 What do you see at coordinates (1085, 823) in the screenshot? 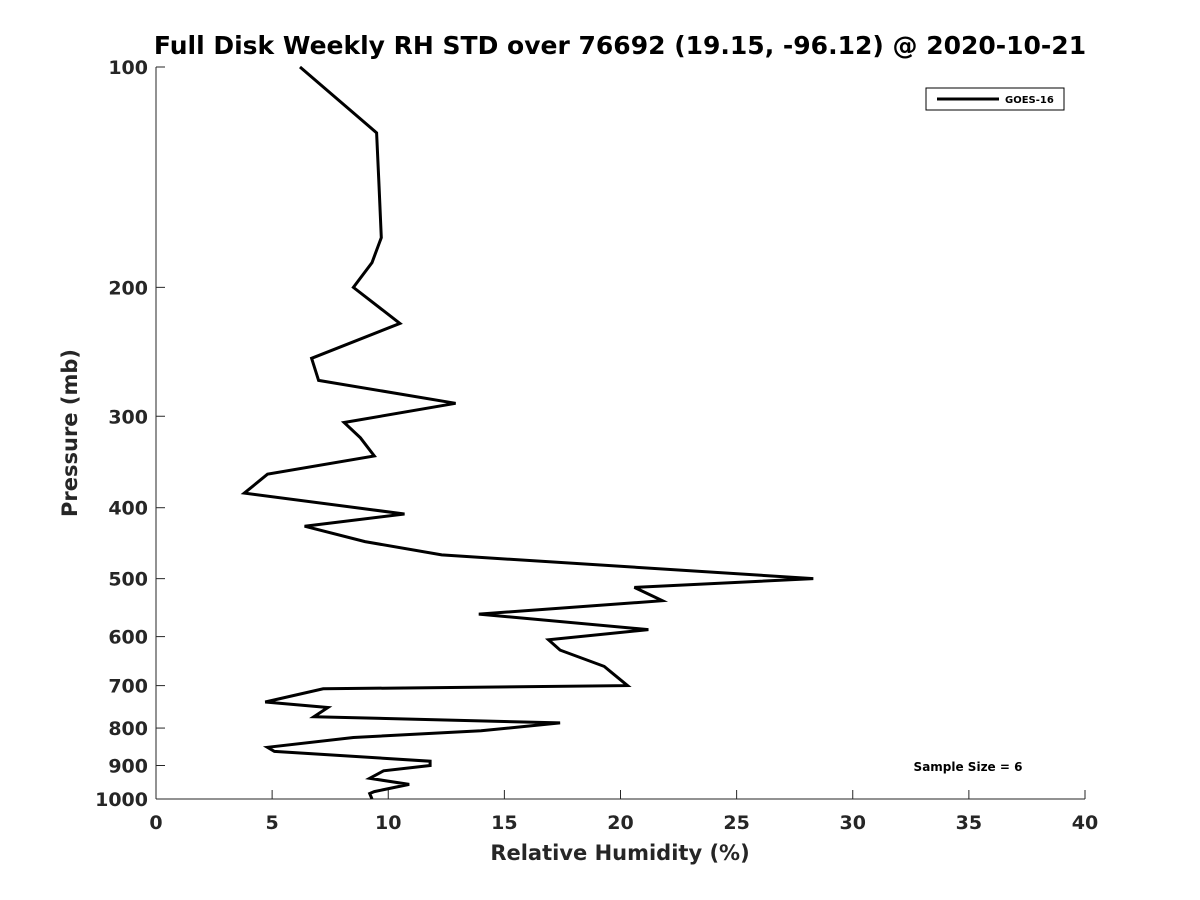
I see `x-tick-label: 40` at bounding box center [1085, 823].